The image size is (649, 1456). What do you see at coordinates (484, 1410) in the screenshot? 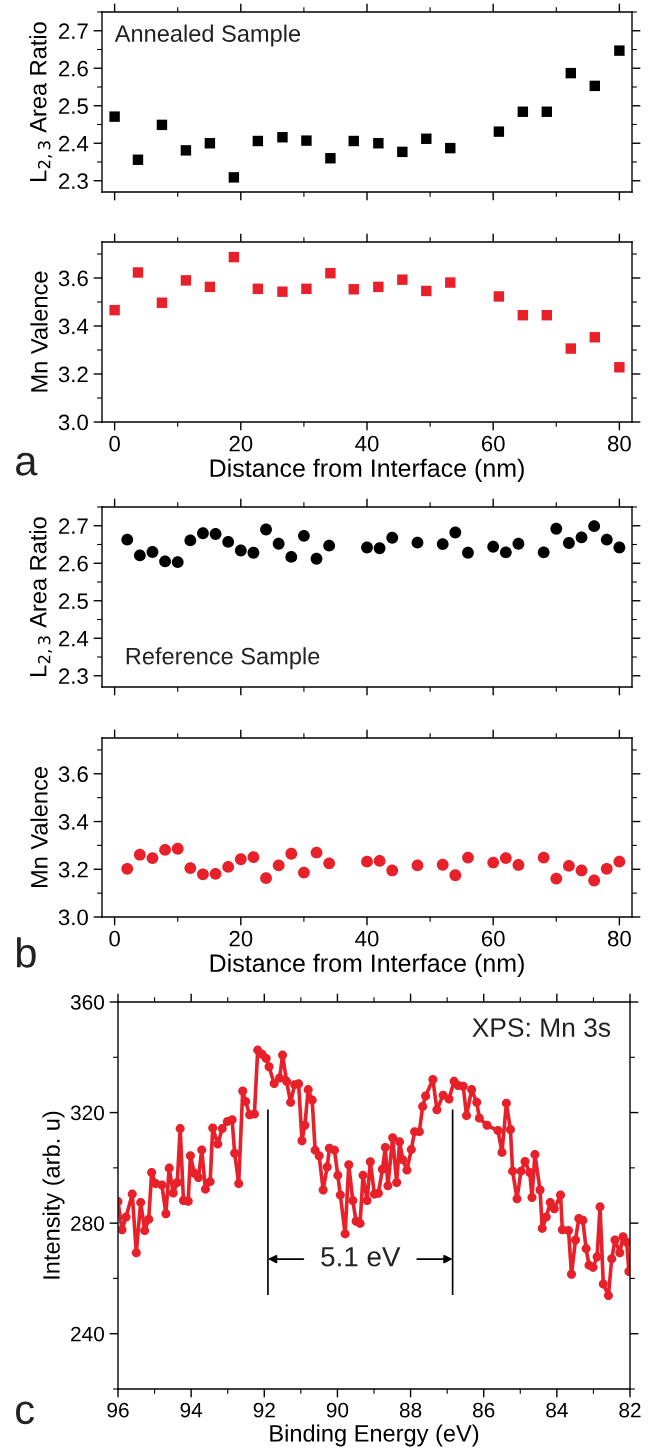
I see `x-tick-label: 86` at bounding box center [484, 1410].